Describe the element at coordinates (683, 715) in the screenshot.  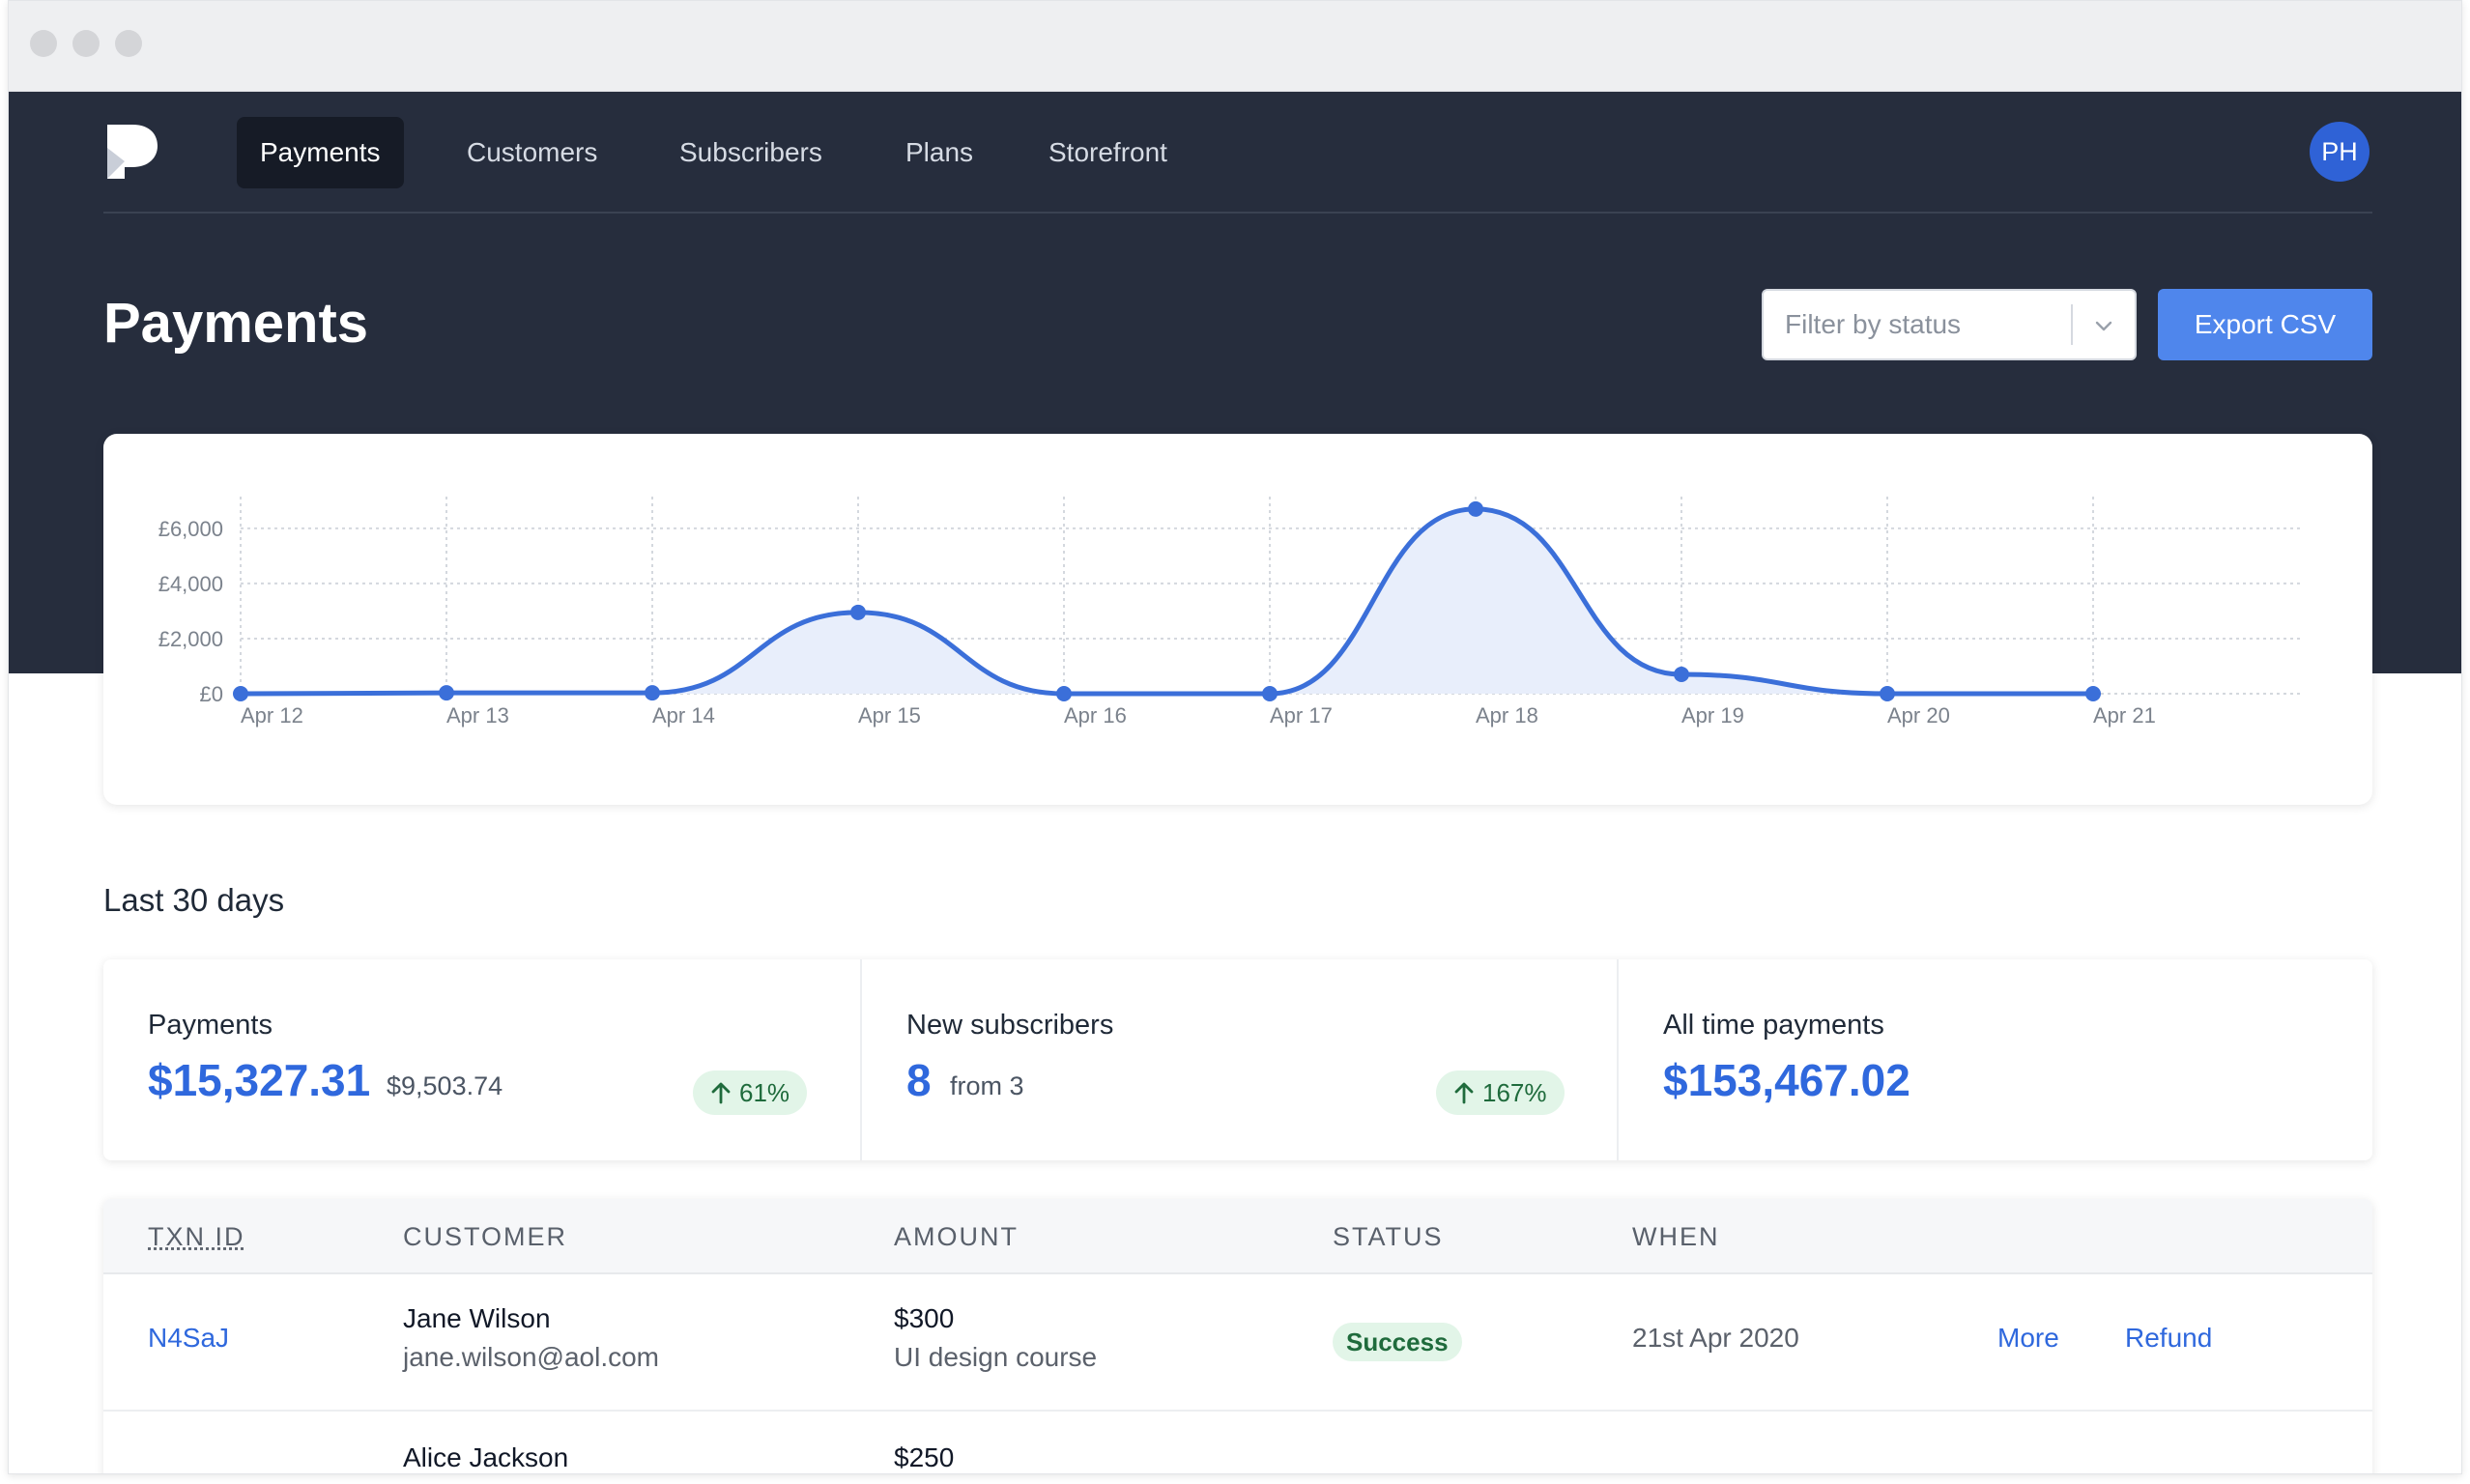
I see `x-tick-label: Apr 14` at that location.